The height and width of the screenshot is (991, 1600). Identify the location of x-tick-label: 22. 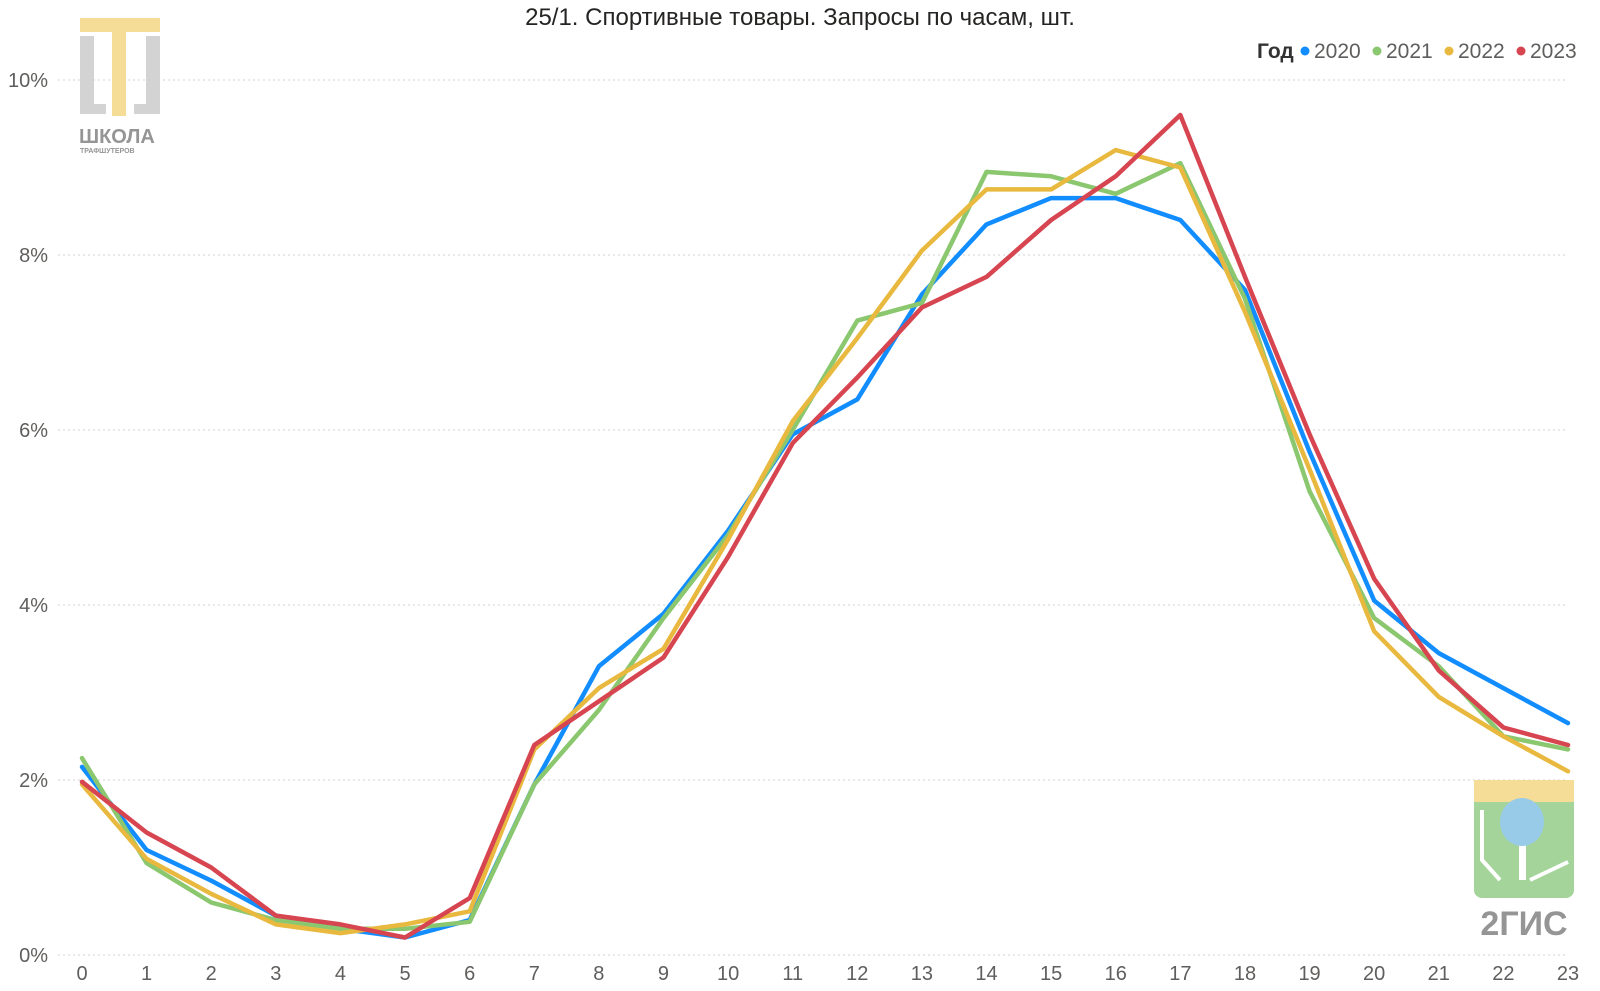
(1503, 974).